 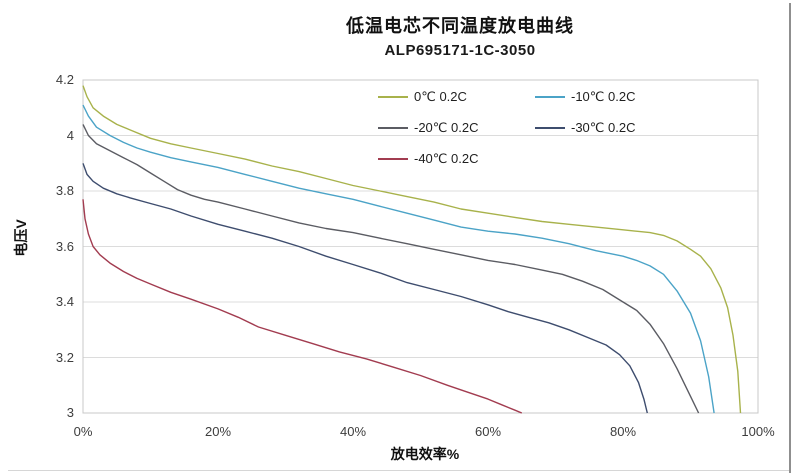 I want to click on legend-item-0: 0℃ 0.2C, so click(x=456, y=97).